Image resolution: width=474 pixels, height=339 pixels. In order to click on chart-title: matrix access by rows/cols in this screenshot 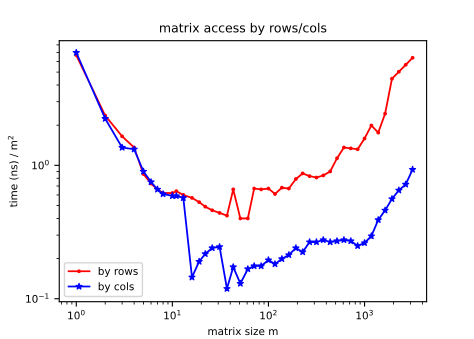, I will do `click(243, 28)`.